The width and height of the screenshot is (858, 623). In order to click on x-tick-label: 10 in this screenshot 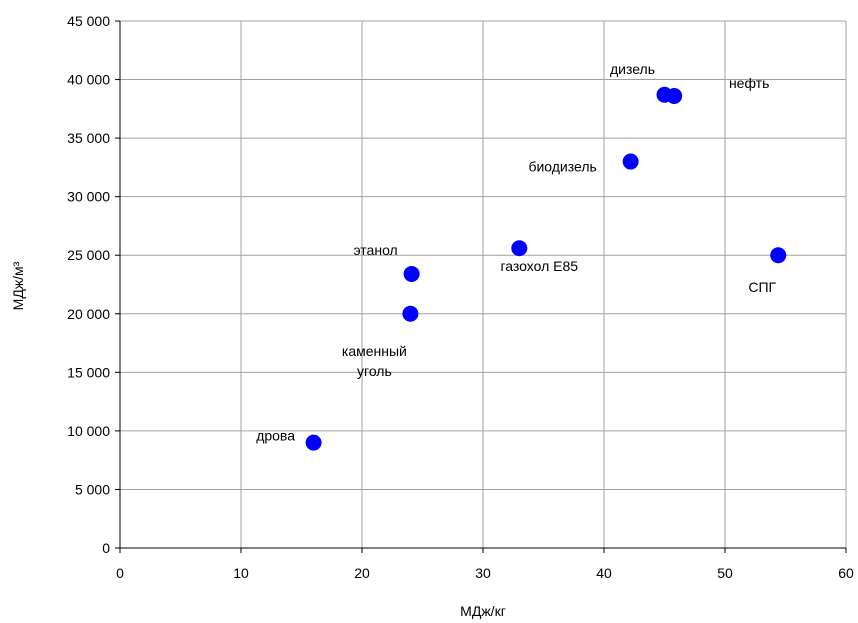, I will do `click(241, 573)`.